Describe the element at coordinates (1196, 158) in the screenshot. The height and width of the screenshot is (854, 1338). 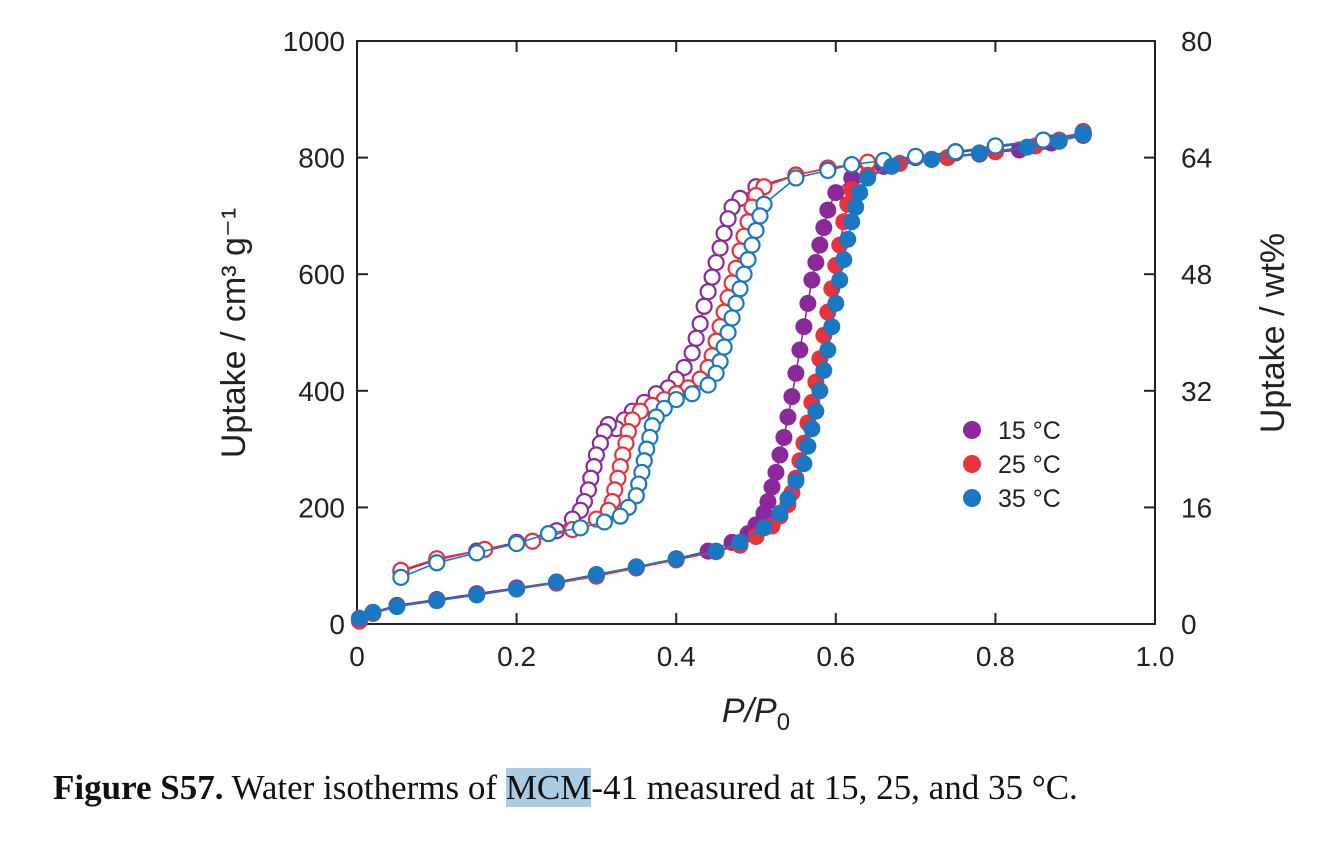
I see `y2-tick-label: 64` at that location.